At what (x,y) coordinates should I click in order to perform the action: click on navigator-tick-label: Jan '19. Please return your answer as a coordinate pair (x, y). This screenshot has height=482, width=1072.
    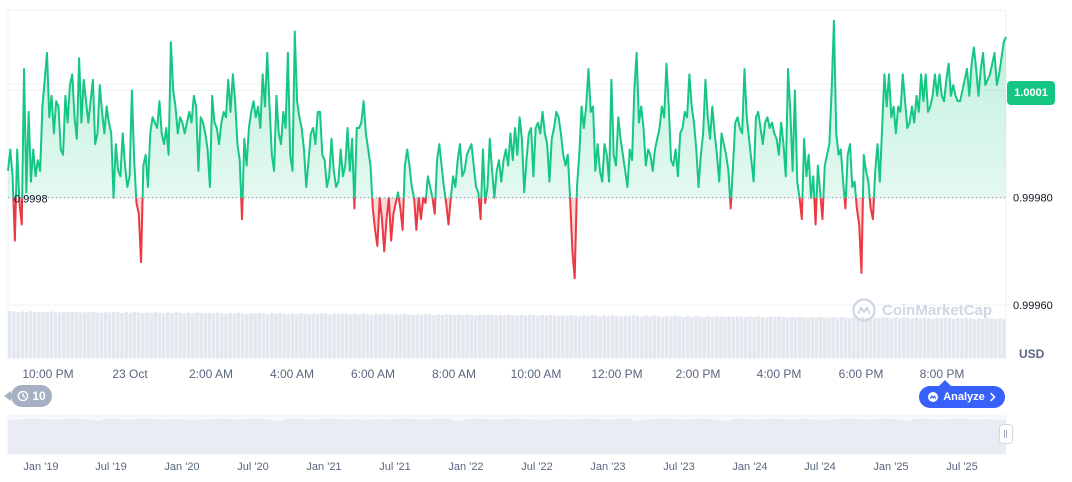
    Looking at the image, I should click on (40, 467).